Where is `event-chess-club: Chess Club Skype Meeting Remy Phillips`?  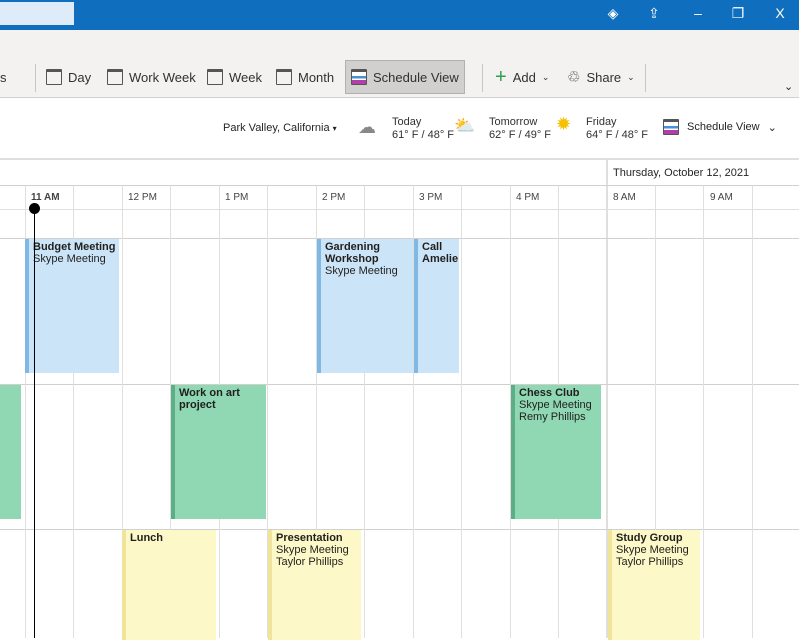
event-chess-club: Chess Club Skype Meeting Remy Phillips is located at coordinates (556, 452).